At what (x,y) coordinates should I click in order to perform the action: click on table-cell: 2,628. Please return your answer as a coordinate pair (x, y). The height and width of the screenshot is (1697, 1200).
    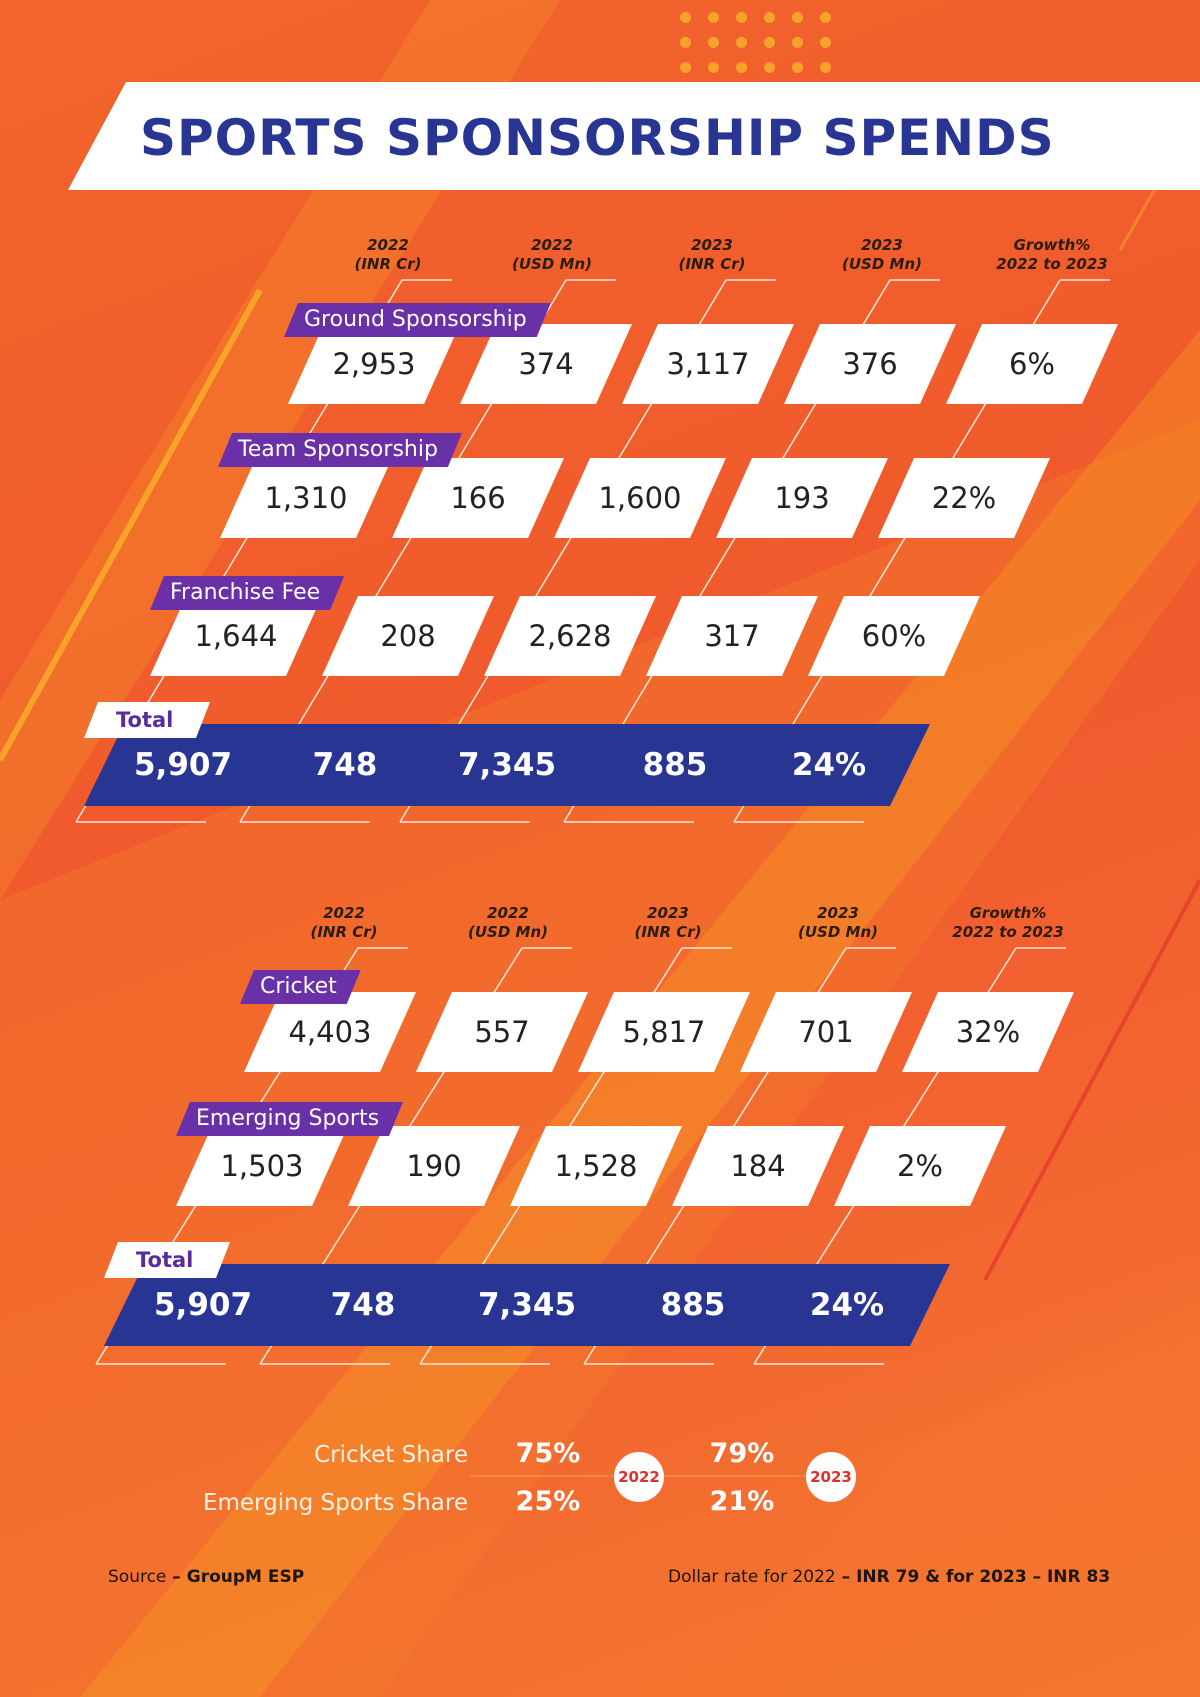
    Looking at the image, I should click on (570, 636).